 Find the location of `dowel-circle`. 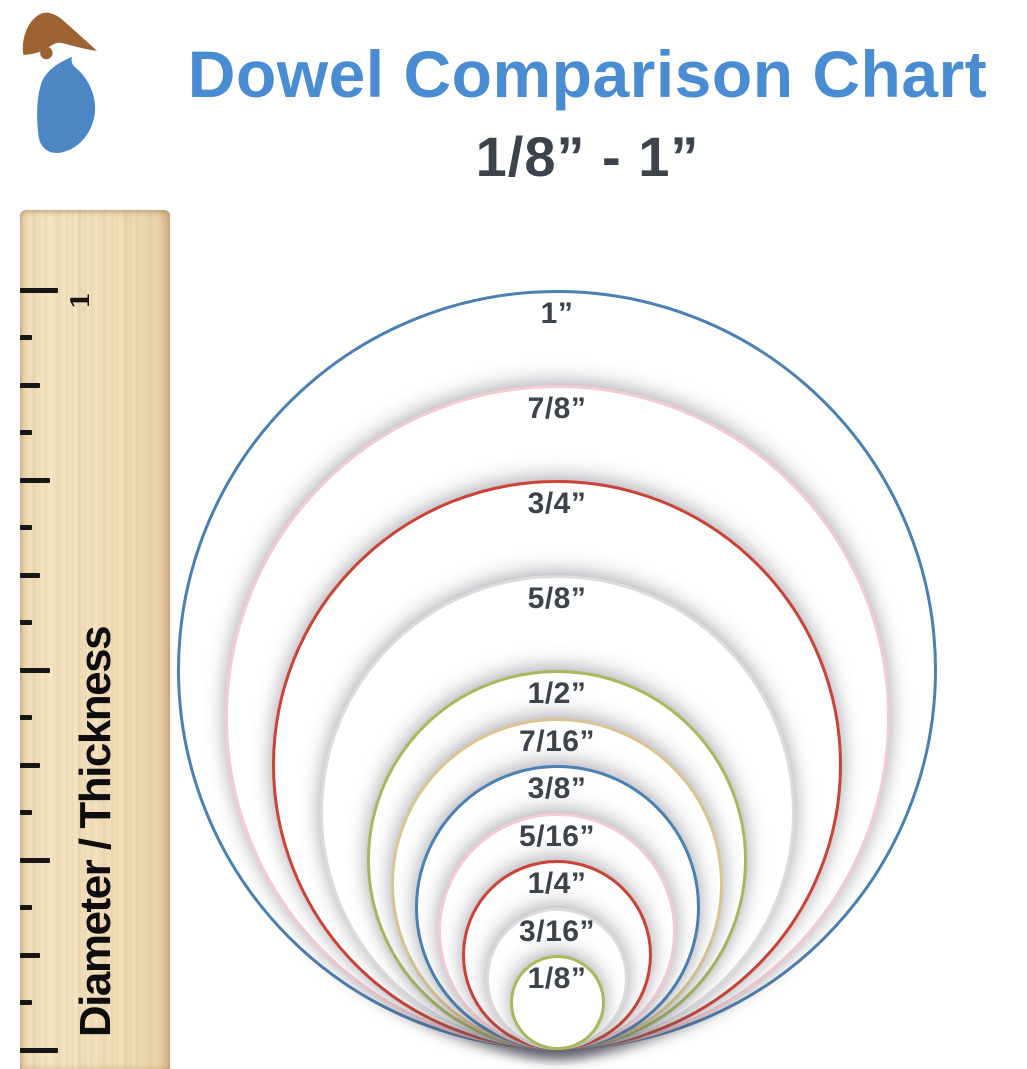

dowel-circle is located at coordinates (557, 1002).